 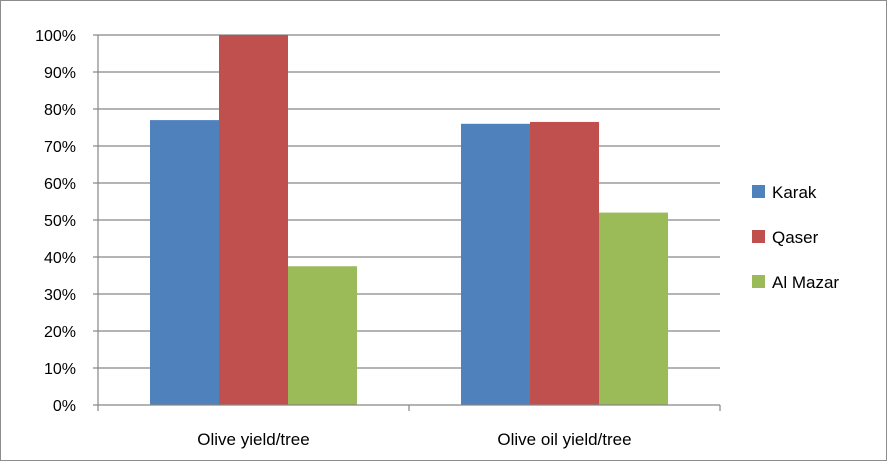 What do you see at coordinates (60, 147) in the screenshot?
I see `y-tick-label: 70%` at bounding box center [60, 147].